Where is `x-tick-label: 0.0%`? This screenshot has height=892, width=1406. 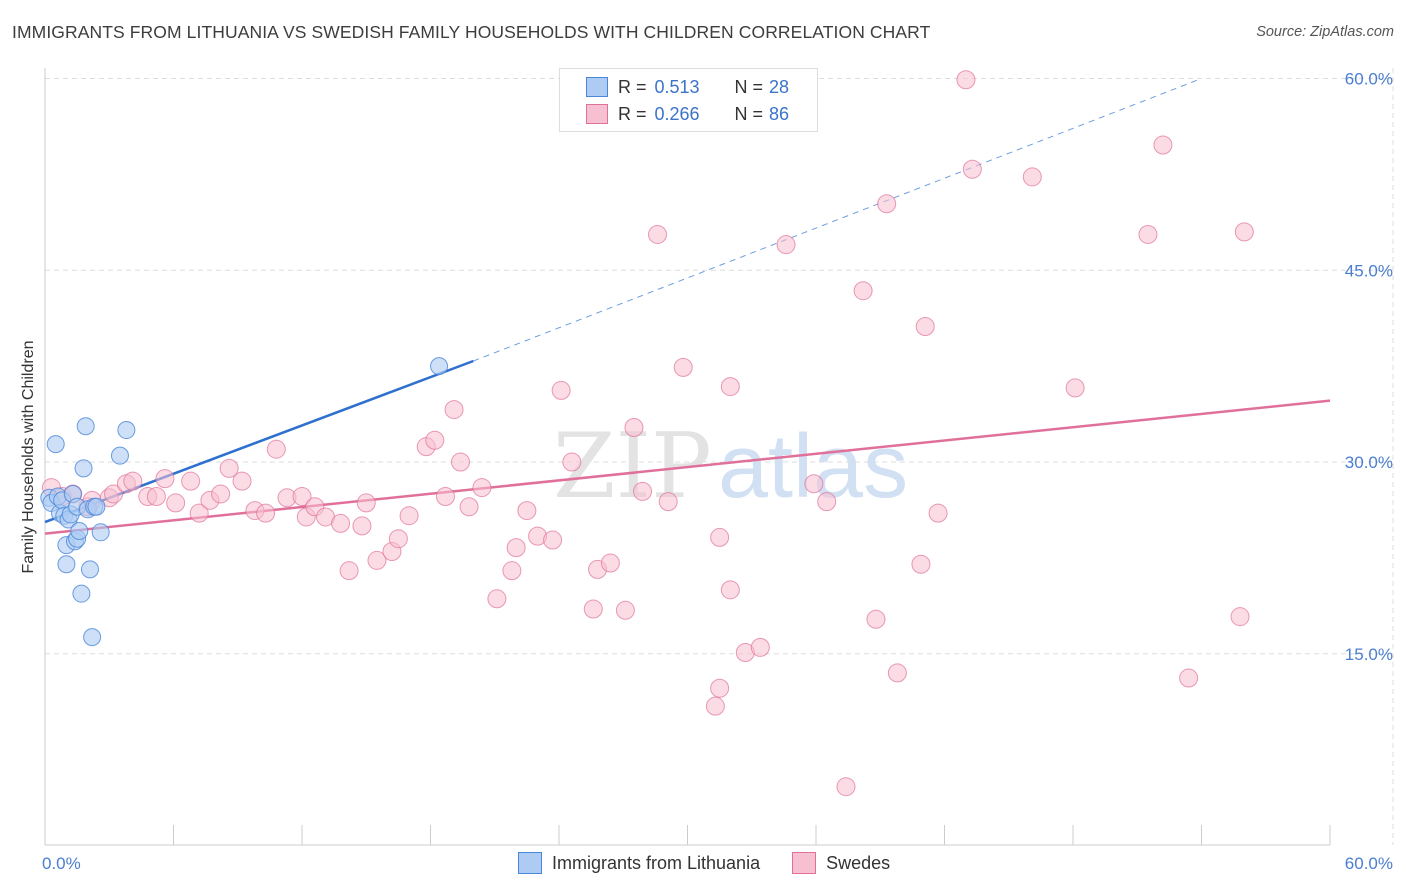 x-tick-label: 0.0% is located at coordinates (61, 863).